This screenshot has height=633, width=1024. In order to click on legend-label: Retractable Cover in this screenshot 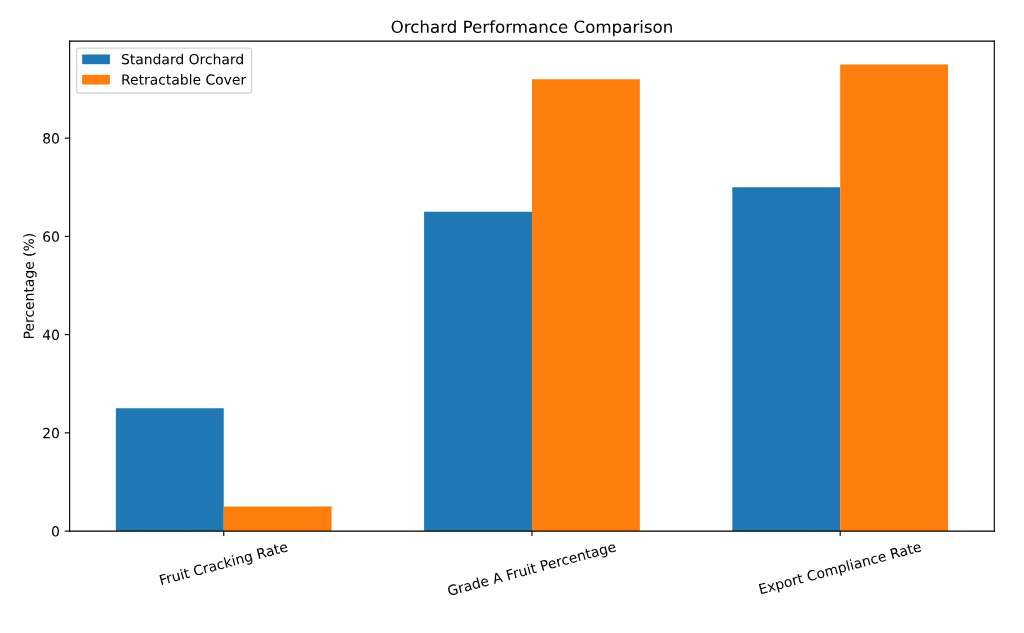, I will do `click(184, 79)`.